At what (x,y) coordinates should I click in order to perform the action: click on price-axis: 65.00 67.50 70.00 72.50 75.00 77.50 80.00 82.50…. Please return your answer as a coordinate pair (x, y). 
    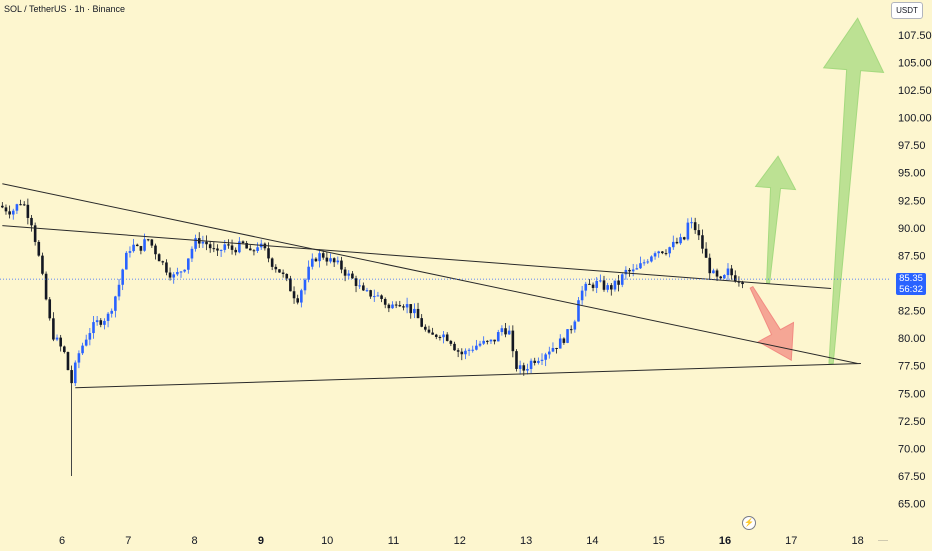
    Looking at the image, I should click on (915, 270).